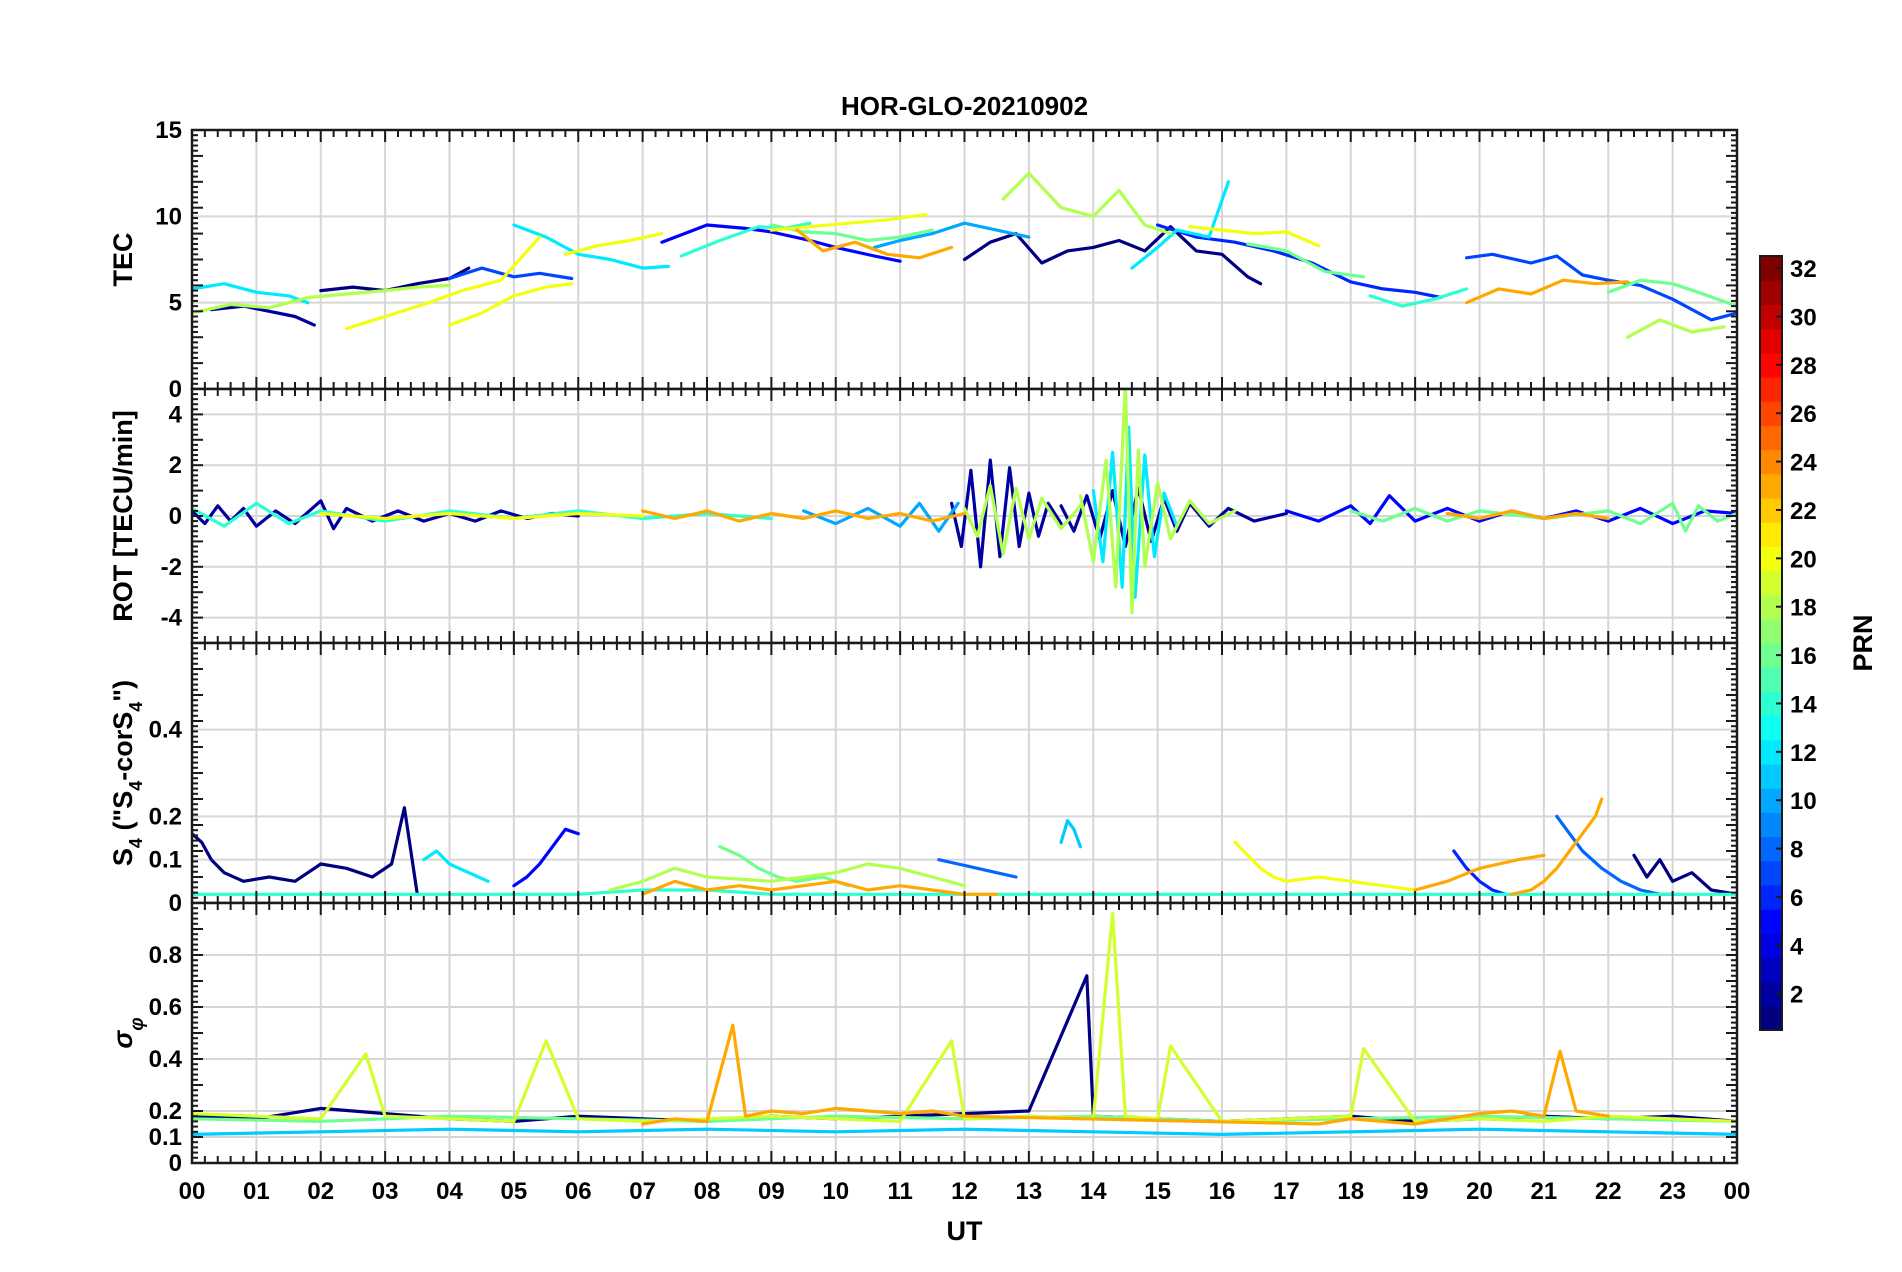 Image resolution: width=1902 pixels, height=1272 pixels. What do you see at coordinates (128, 1032) in the screenshot?
I see `y-axis-label: σφ` at bounding box center [128, 1032].